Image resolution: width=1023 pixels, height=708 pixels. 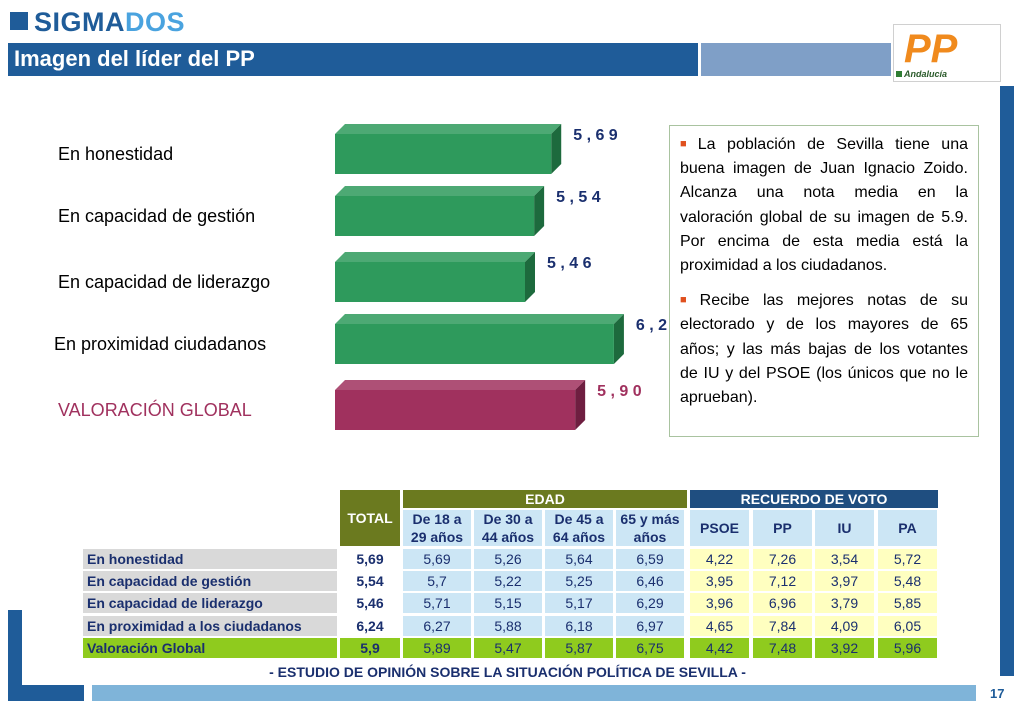 I want to click on table-row-label: En capacidad de liderazgo, so click(x=210, y=603).